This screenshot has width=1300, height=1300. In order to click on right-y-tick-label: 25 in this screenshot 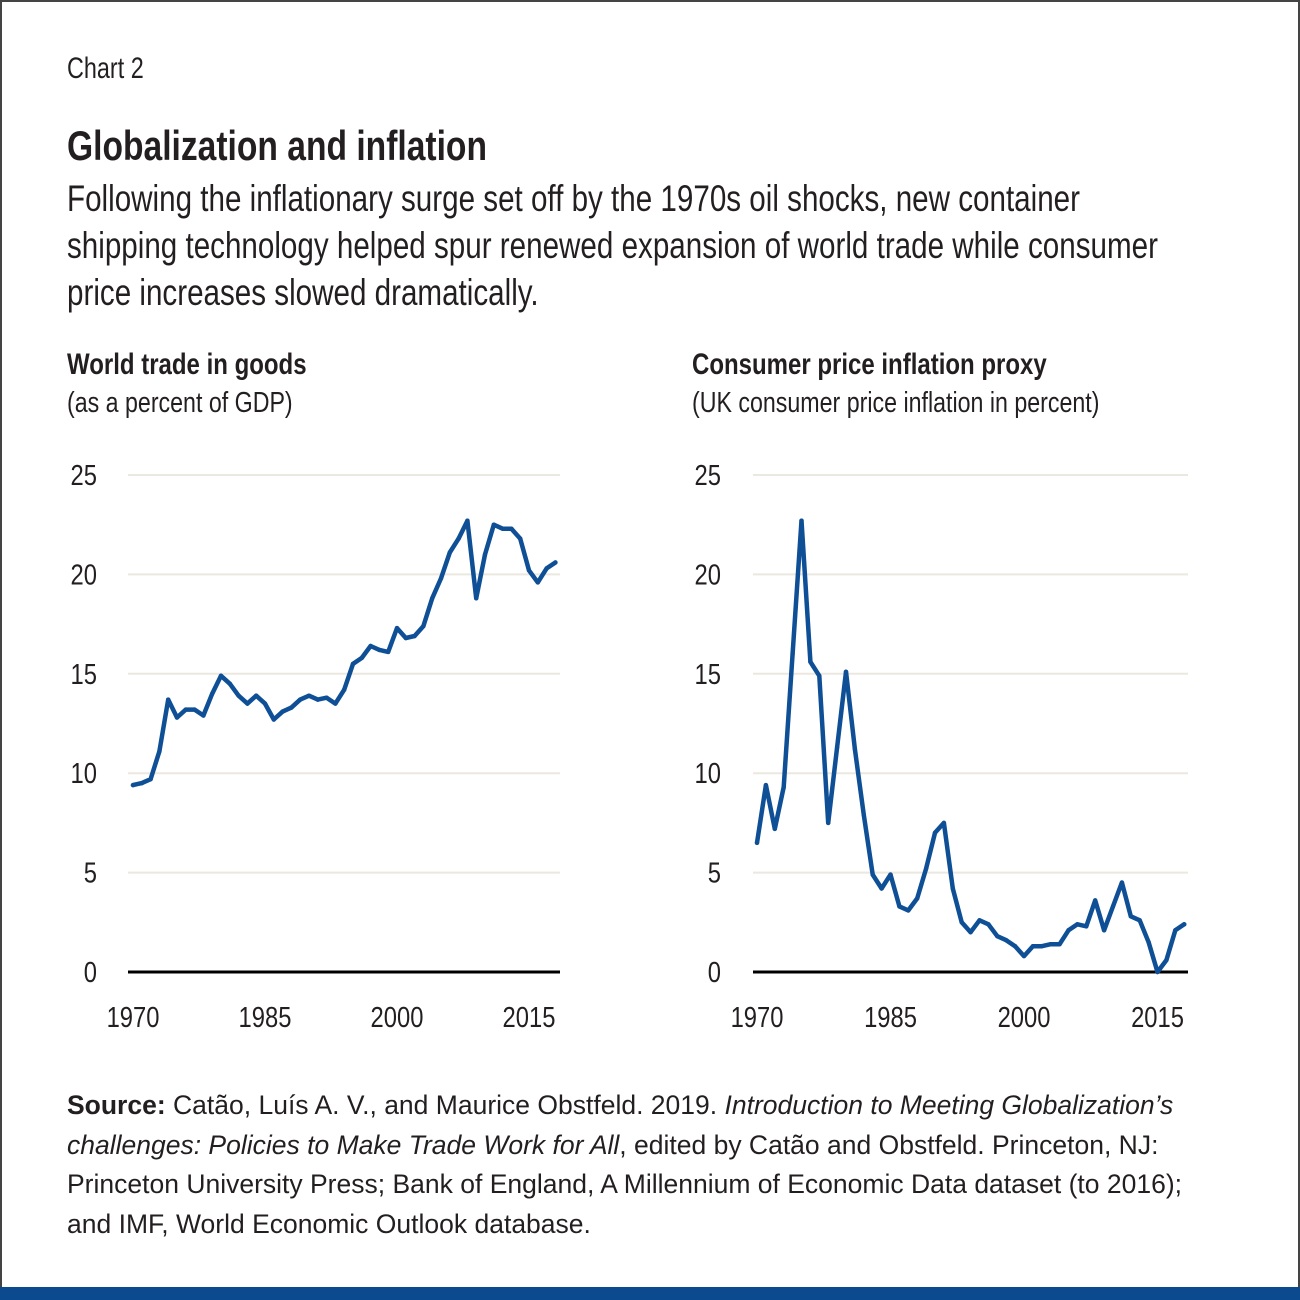, I will do `click(708, 475)`.